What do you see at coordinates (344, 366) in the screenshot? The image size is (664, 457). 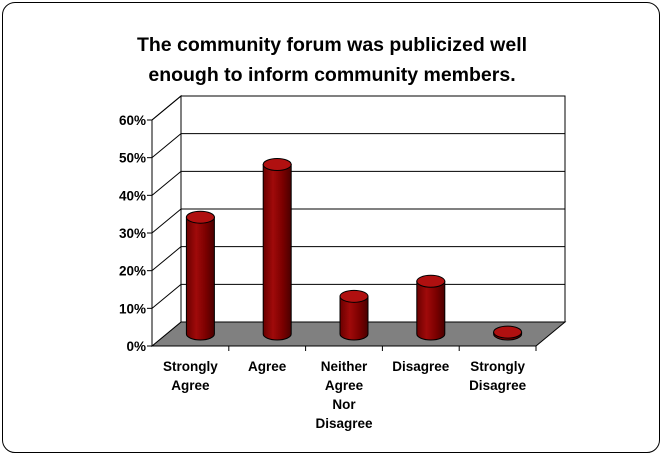 I see `x-category-label-line: Neither` at bounding box center [344, 366].